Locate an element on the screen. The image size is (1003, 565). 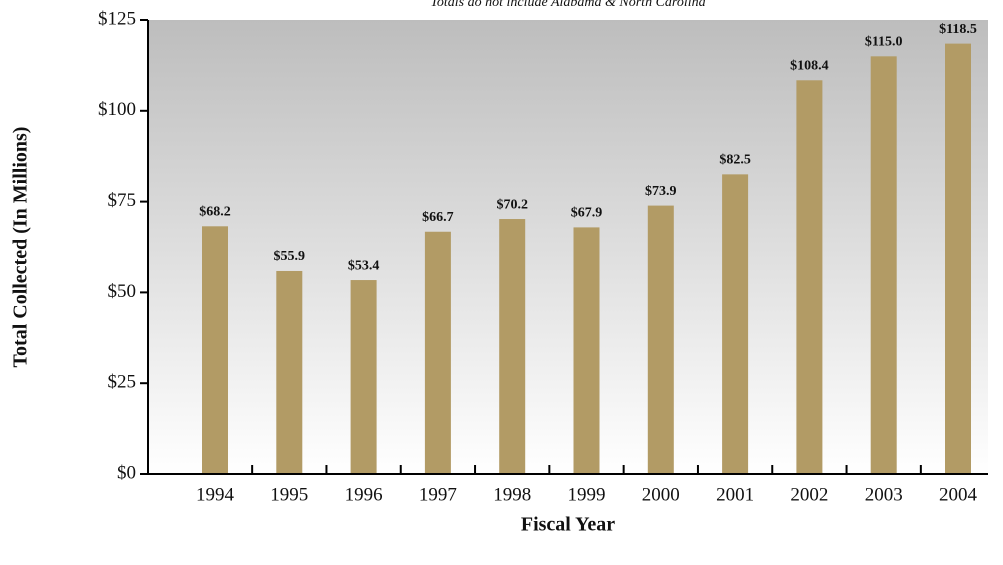
x-tick-label: 2003 is located at coordinates (884, 494).